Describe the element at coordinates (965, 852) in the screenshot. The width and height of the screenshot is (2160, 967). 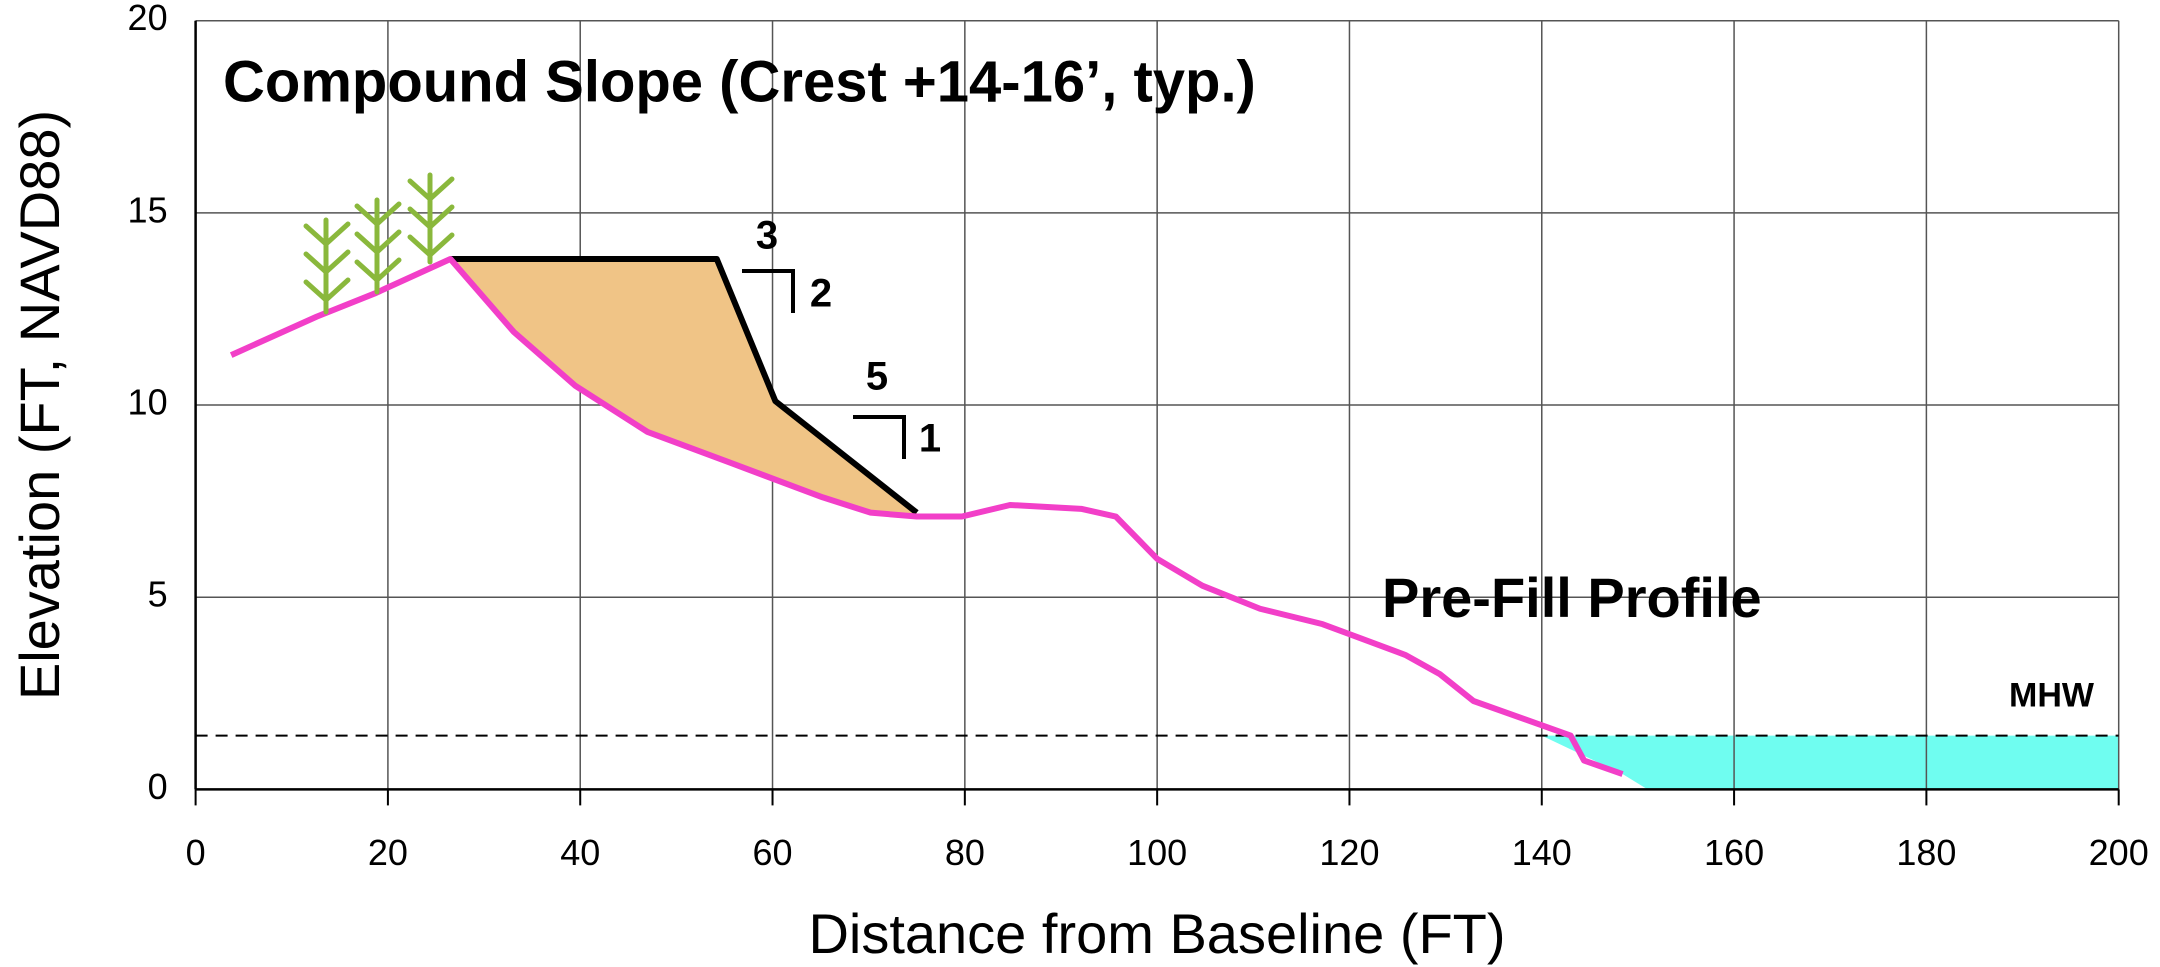
I see `x-tick-label: 80` at that location.